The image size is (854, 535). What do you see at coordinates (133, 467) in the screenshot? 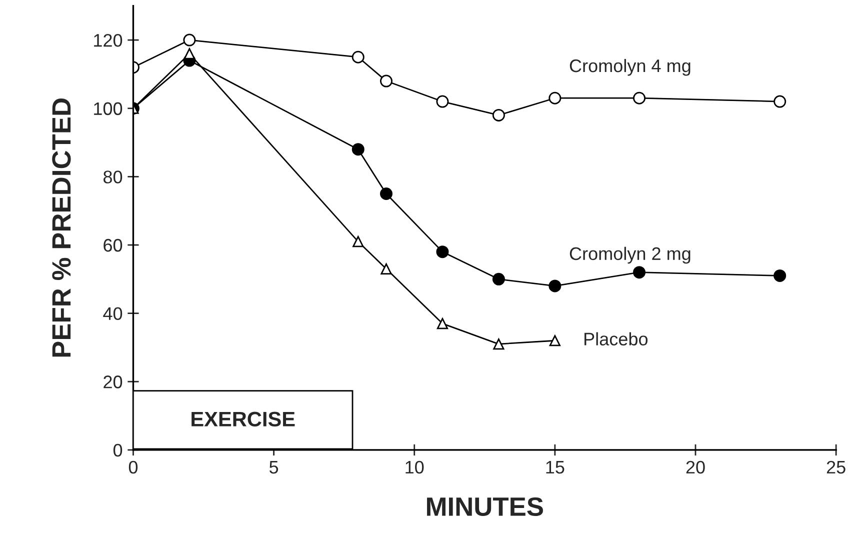
I see `x-tick-label: 0` at bounding box center [133, 467].